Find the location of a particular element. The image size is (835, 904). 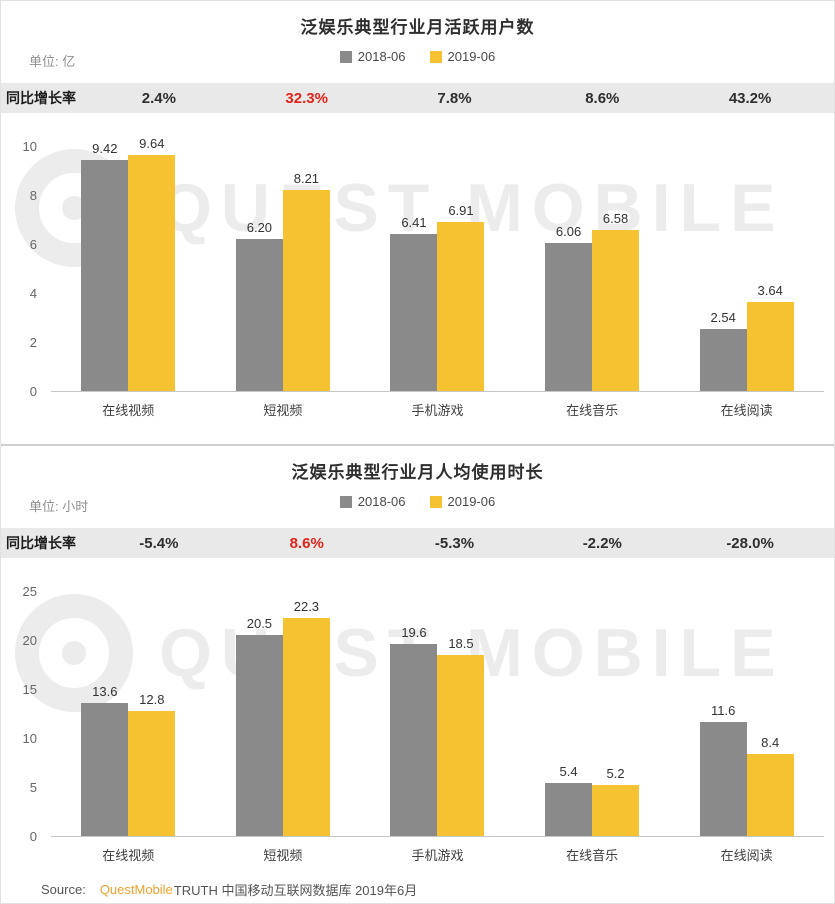

legend-item-2018: 2018-06 is located at coordinates (372, 56).